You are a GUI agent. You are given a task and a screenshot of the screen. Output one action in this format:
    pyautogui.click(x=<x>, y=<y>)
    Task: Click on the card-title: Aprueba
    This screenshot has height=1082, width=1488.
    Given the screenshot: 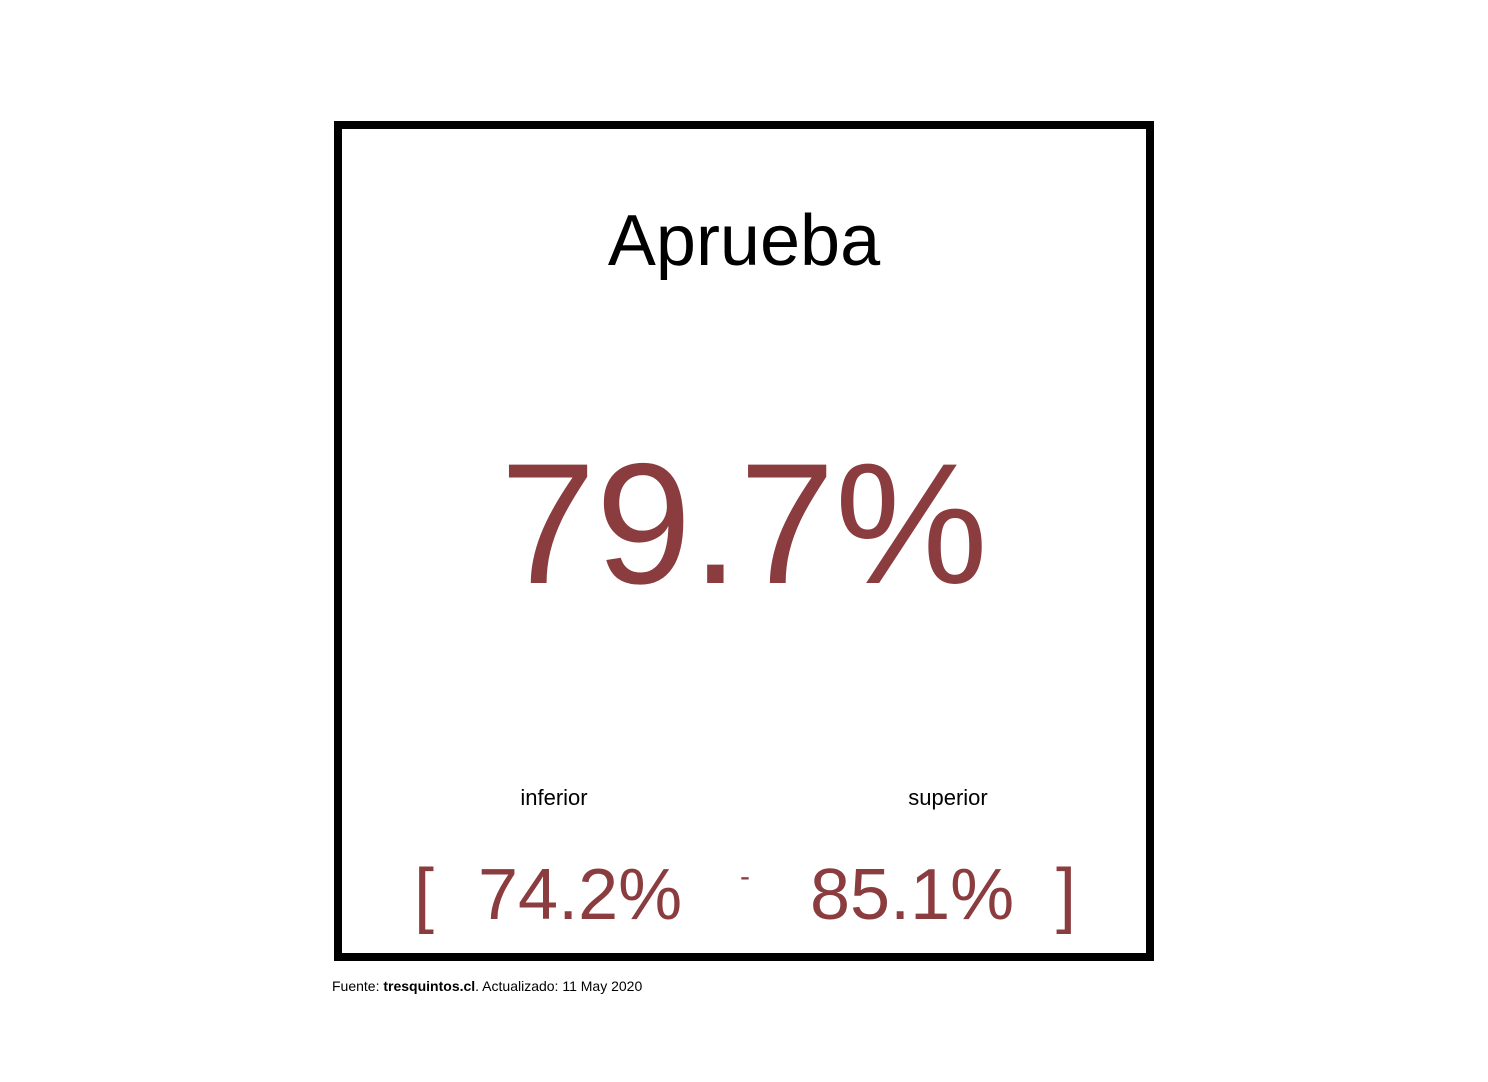 What is the action you would take?
    pyautogui.click(x=744, y=241)
    